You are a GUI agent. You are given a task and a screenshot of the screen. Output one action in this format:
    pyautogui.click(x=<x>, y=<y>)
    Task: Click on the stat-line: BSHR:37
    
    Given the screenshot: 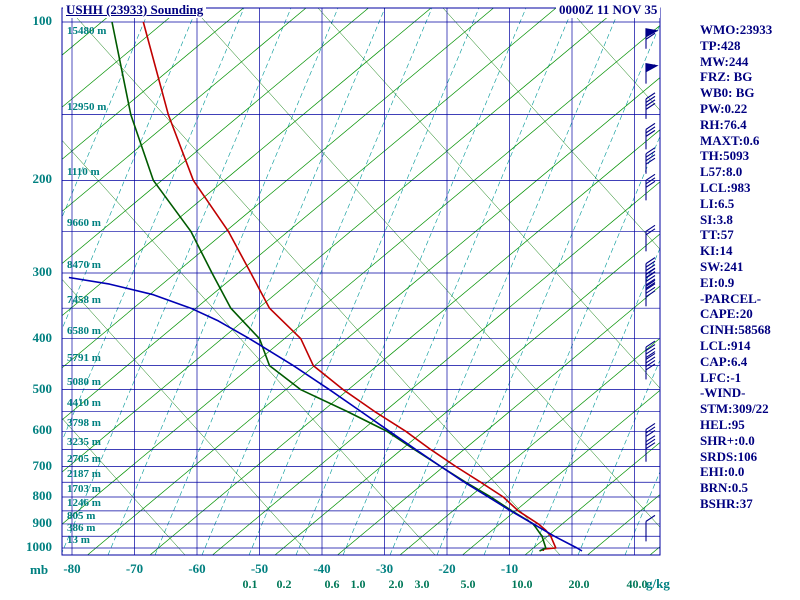 What is the action you would take?
    pyautogui.click(x=726, y=503)
    